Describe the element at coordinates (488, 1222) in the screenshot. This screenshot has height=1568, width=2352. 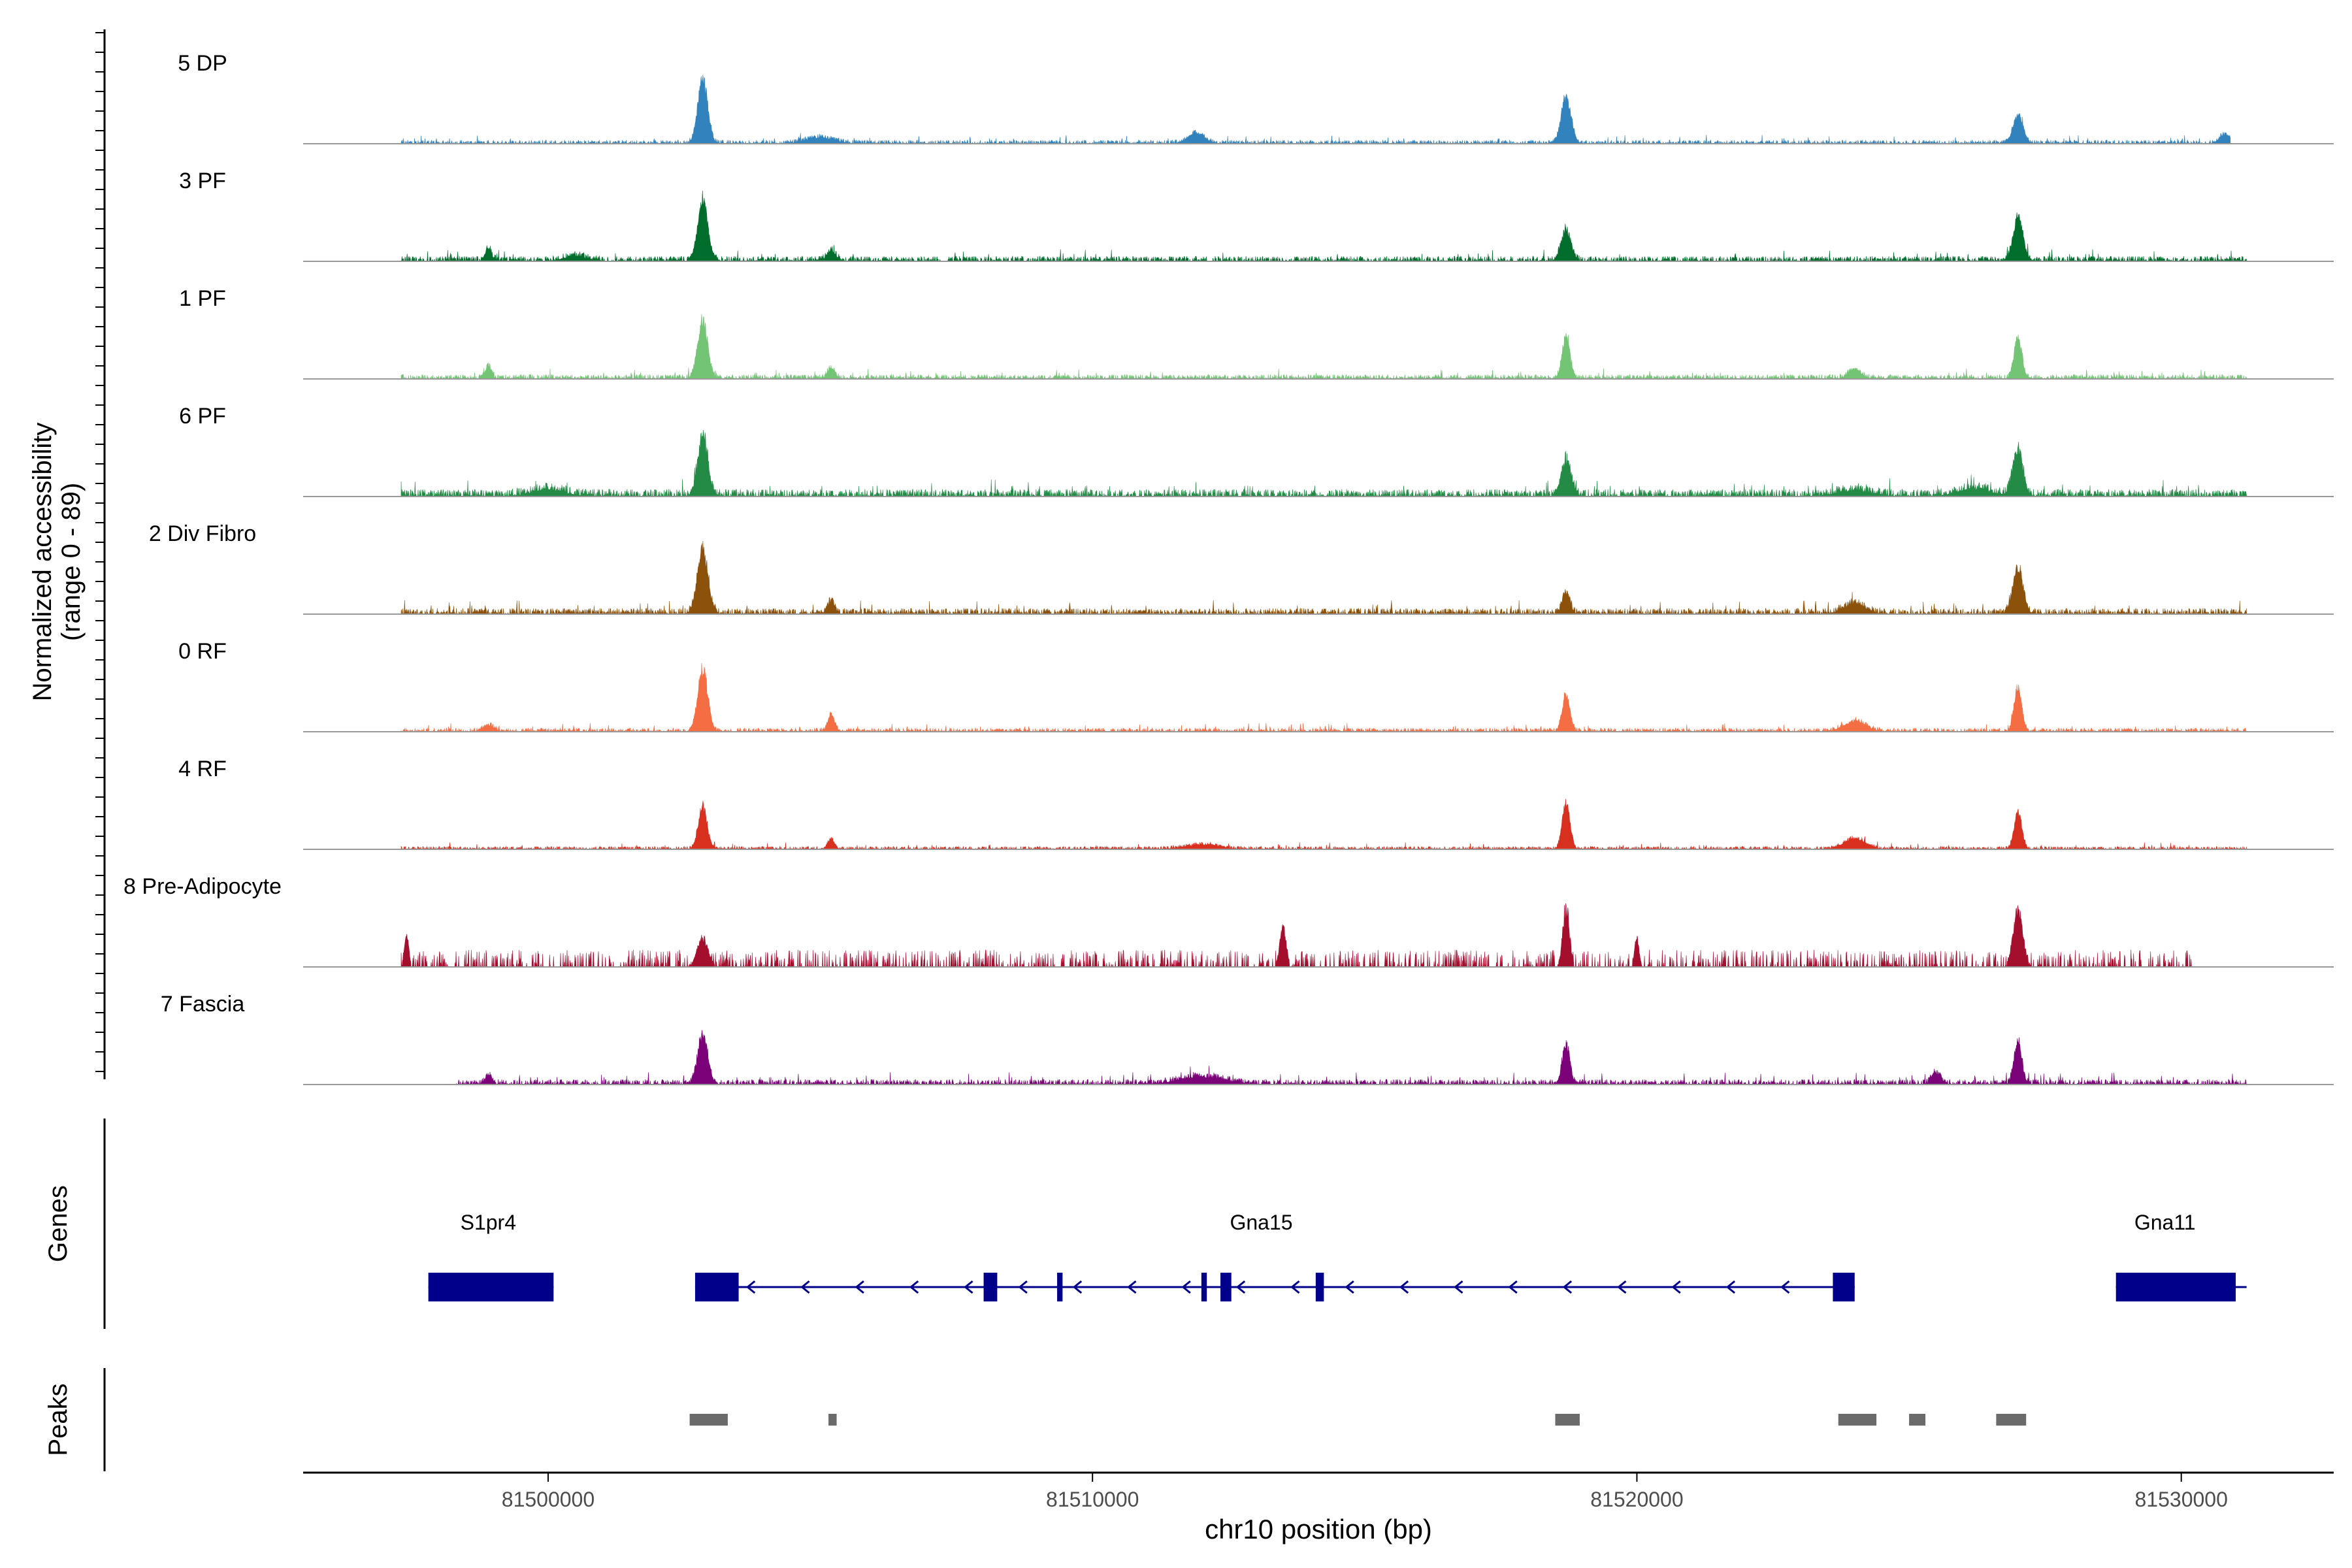
I see `gene-label: S1pr4` at that location.